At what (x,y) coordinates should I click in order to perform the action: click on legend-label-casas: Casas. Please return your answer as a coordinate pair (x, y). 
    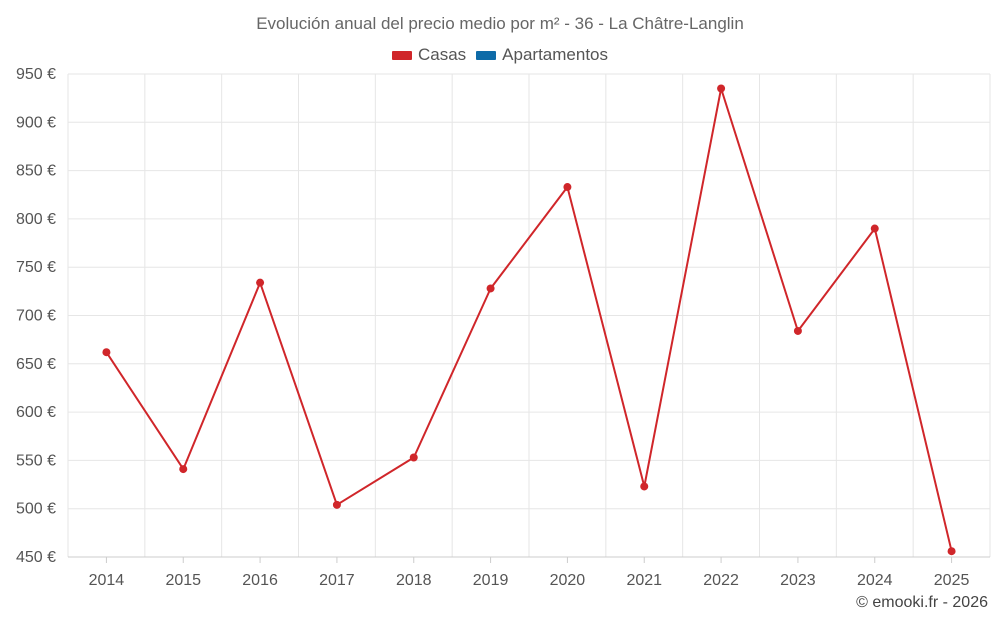
    Looking at the image, I should click on (442, 54).